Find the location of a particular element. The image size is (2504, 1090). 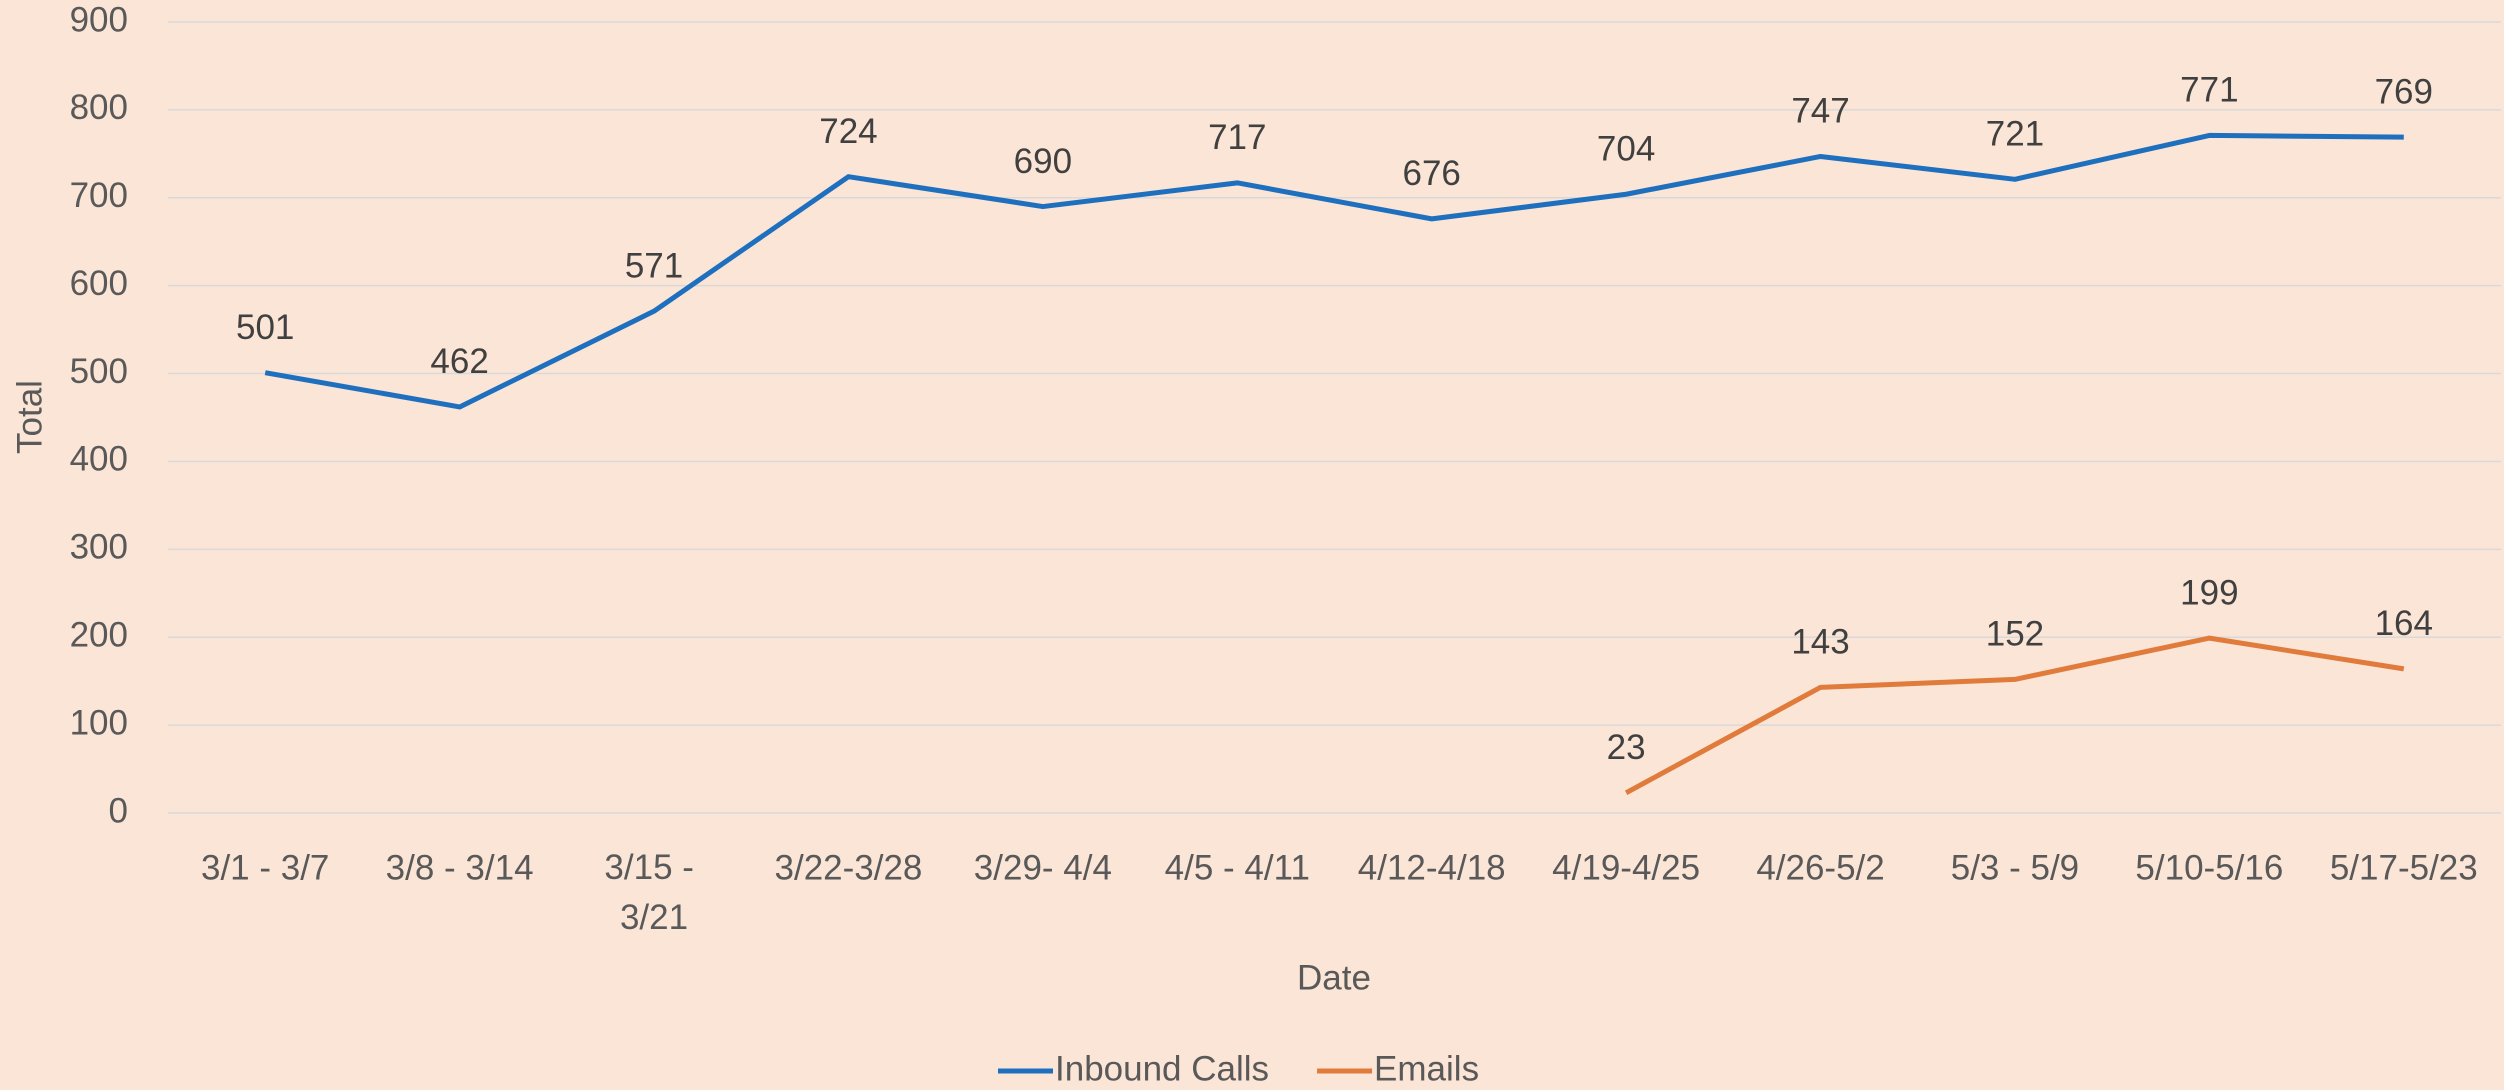

y-tick-label: 700 is located at coordinates (99, 195).